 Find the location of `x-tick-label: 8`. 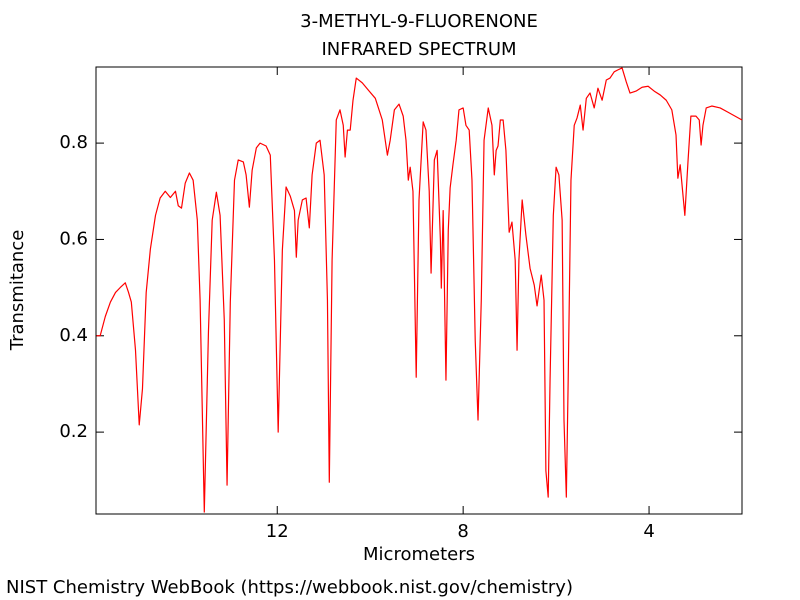

x-tick-label: 8 is located at coordinates (462, 531).